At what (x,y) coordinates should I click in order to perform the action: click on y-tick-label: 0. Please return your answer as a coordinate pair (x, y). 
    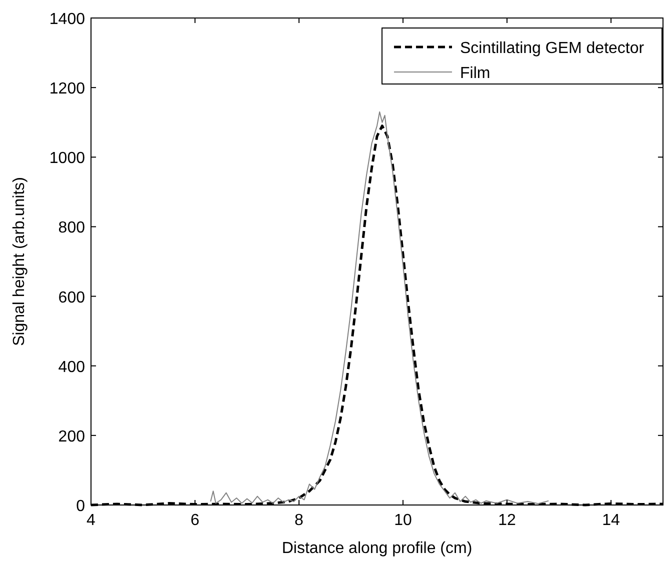
    Looking at the image, I should click on (81, 506).